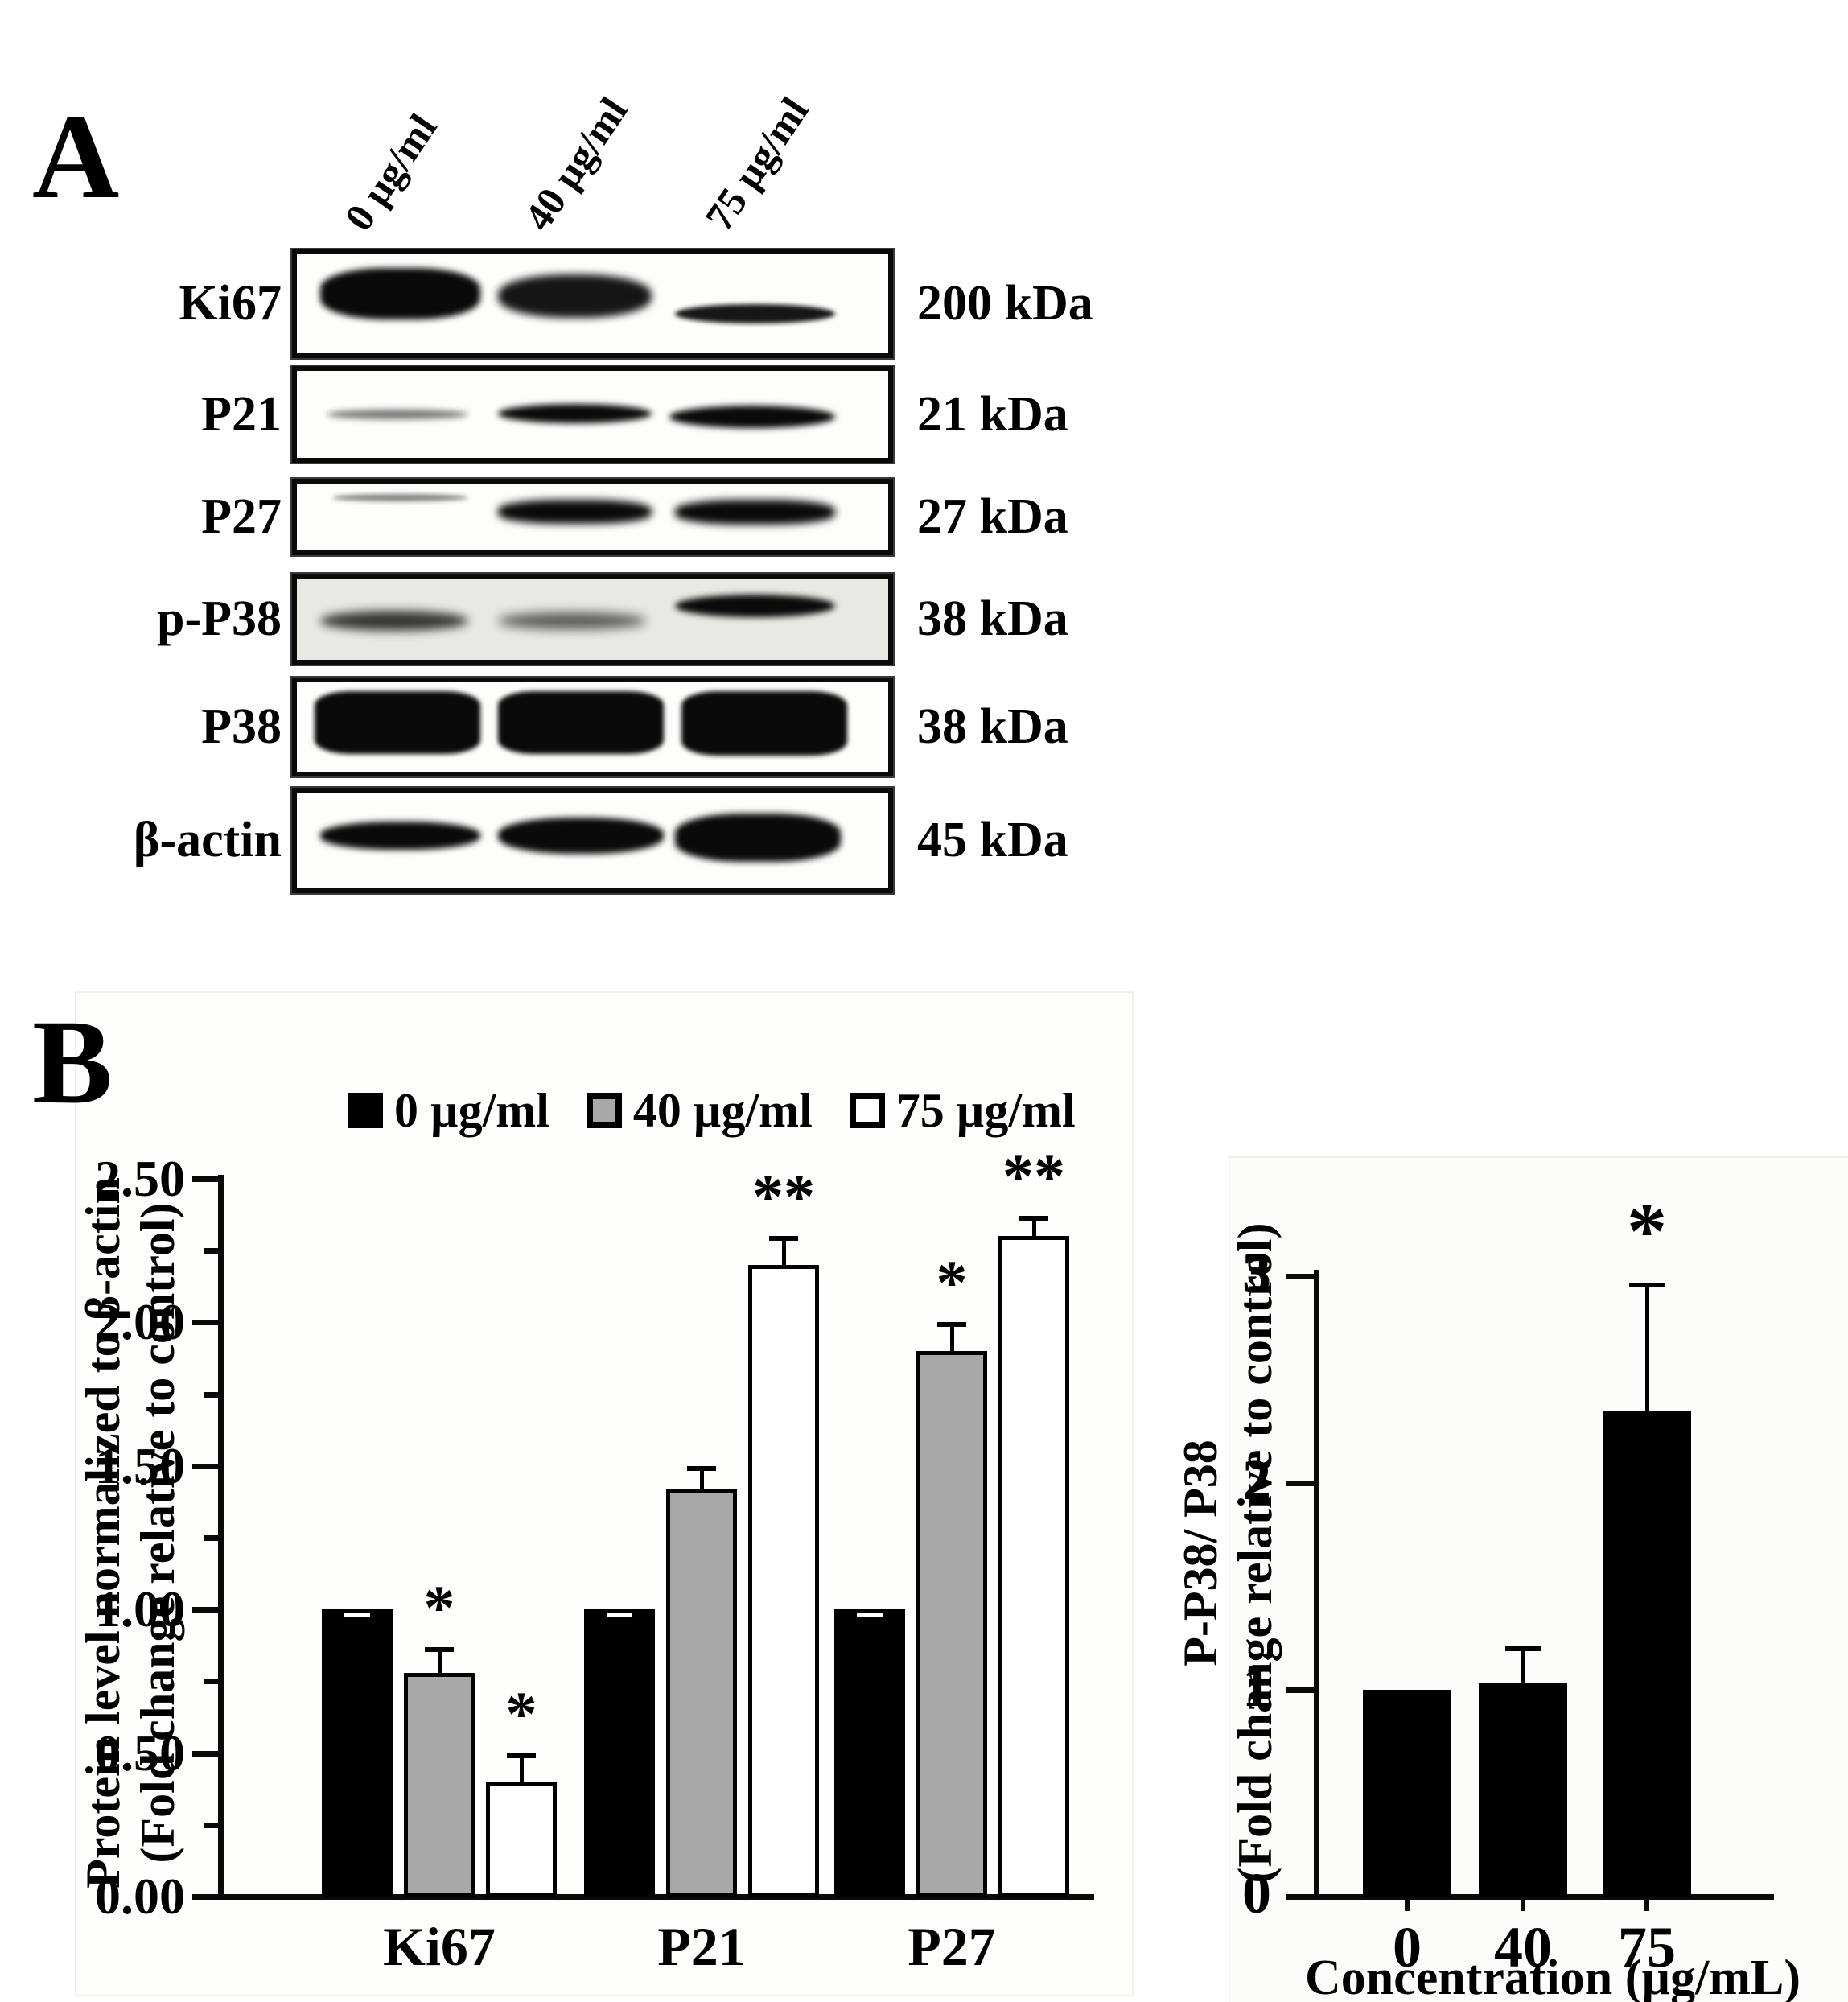 This screenshot has width=1848, height=2002. I want to click on molecular-weight-label: 21 kDa, so click(993, 415).